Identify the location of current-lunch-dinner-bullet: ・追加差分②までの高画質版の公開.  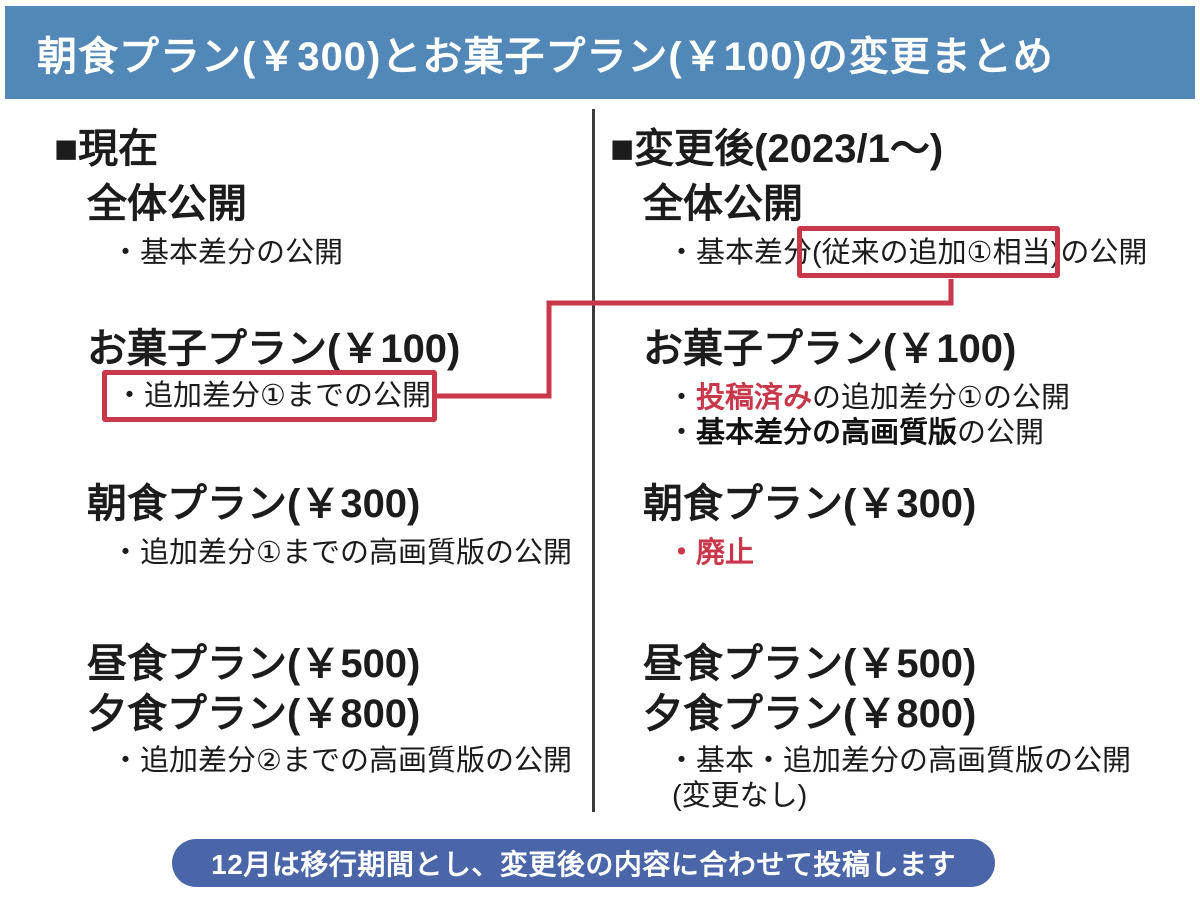
(341, 761).